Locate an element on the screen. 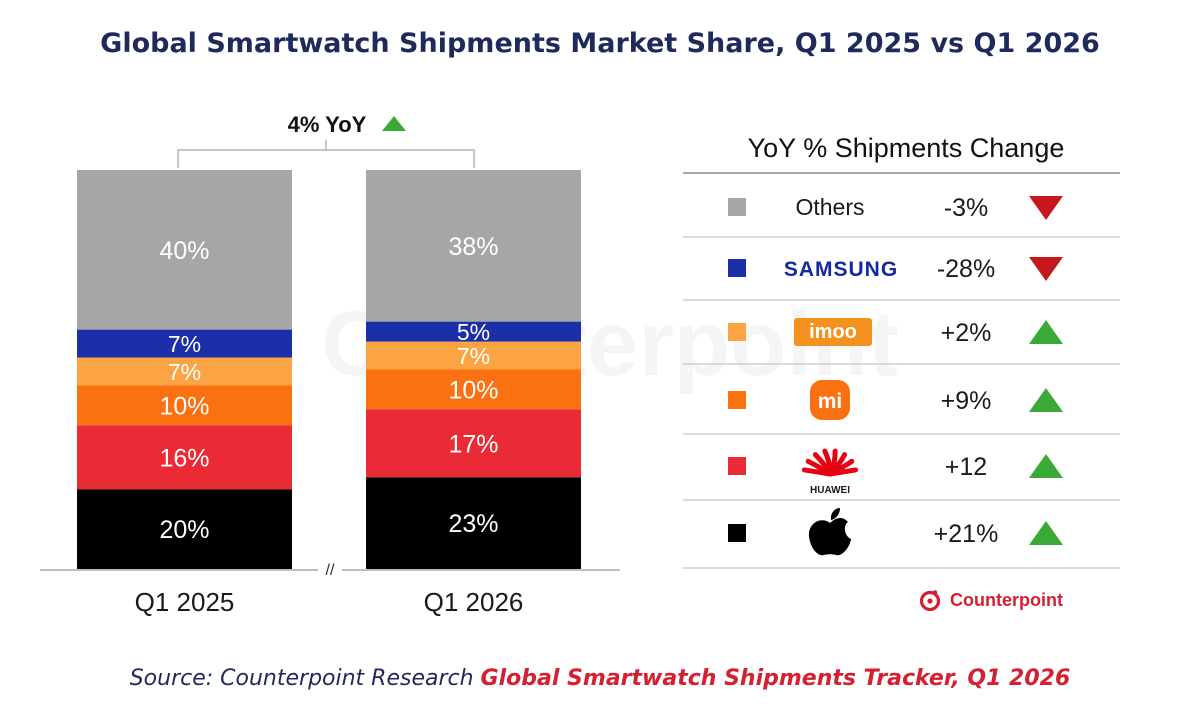 The width and height of the screenshot is (1200, 724). samsung-wordmark-icon: SAMSUNG is located at coordinates (841, 269).